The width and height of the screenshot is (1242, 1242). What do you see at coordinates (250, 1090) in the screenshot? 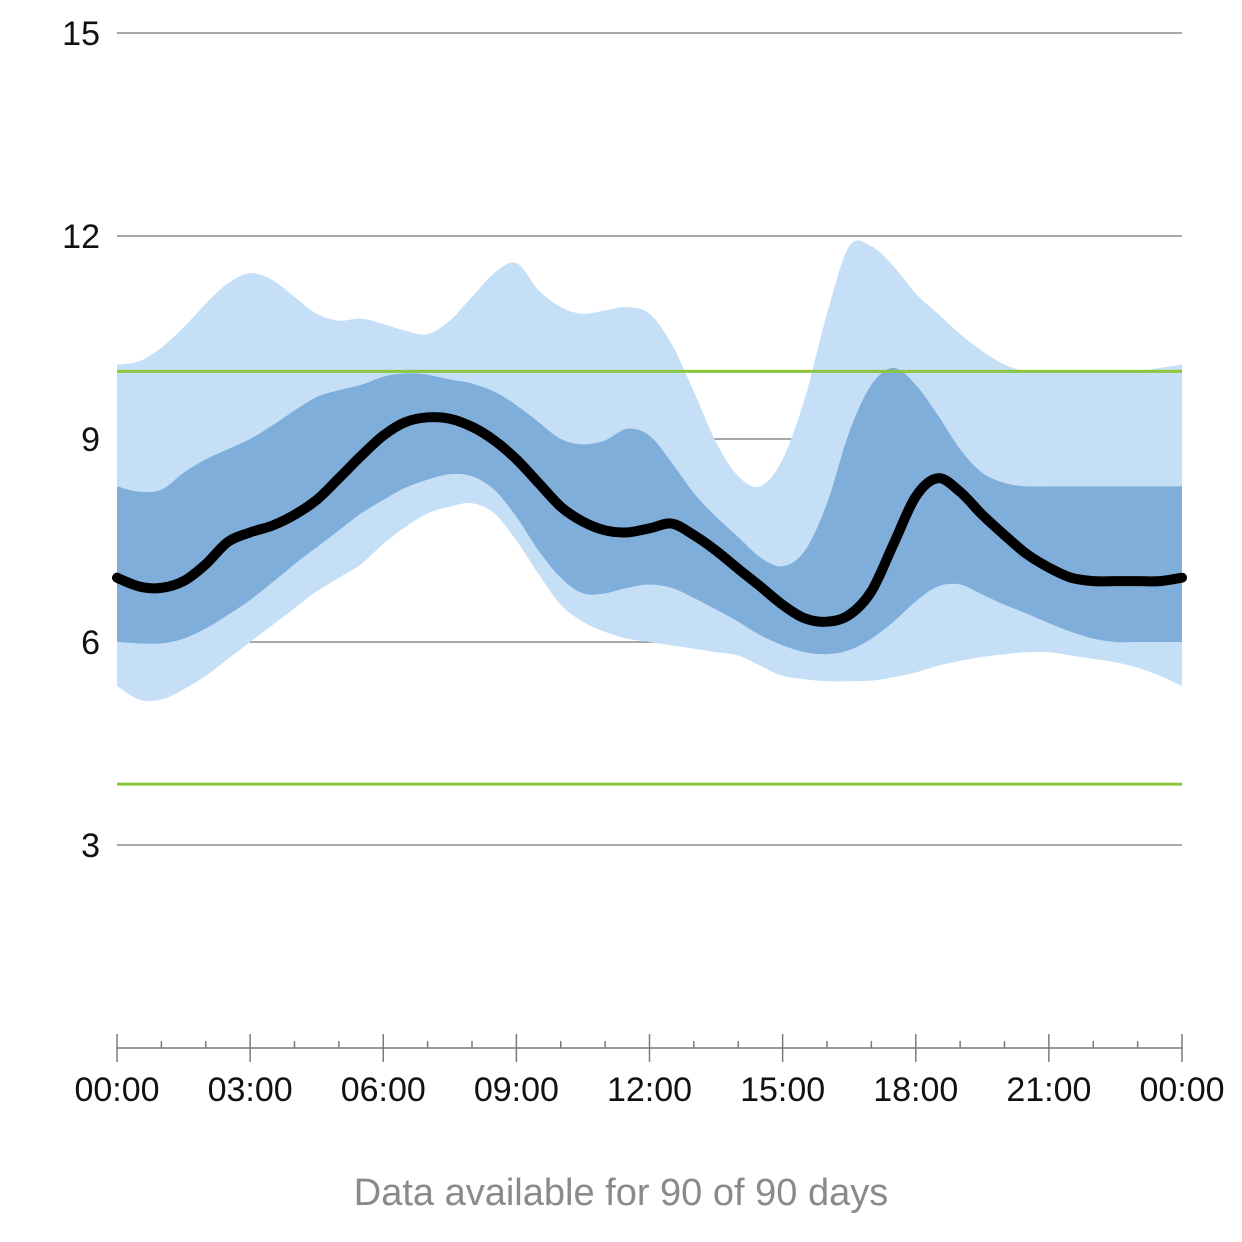
I see `x-tick-label: 03:00` at bounding box center [250, 1090].